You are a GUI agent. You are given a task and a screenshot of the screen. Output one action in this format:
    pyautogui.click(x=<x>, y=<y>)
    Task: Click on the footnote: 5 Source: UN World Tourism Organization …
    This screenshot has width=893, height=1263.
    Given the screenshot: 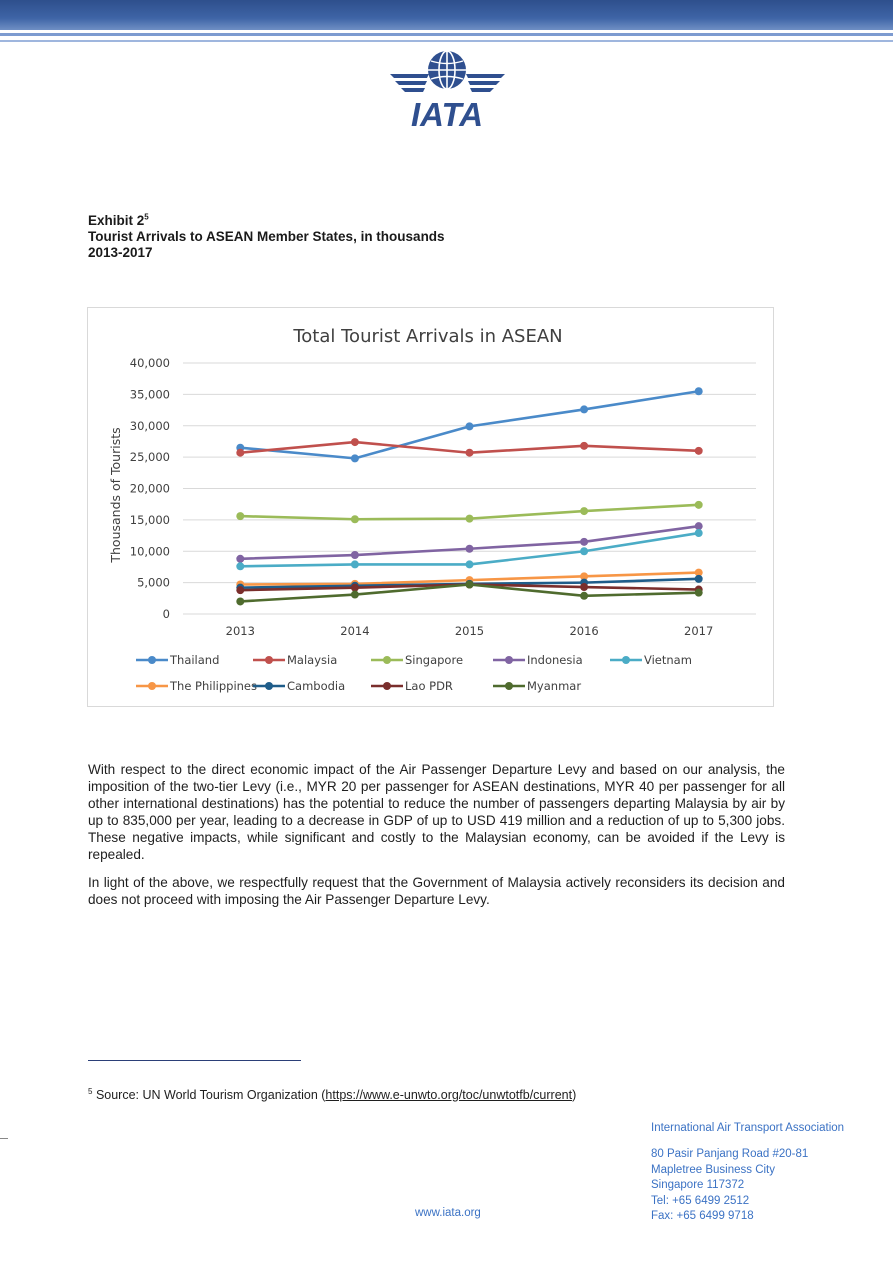 What is the action you would take?
    pyautogui.click(x=332, y=1094)
    